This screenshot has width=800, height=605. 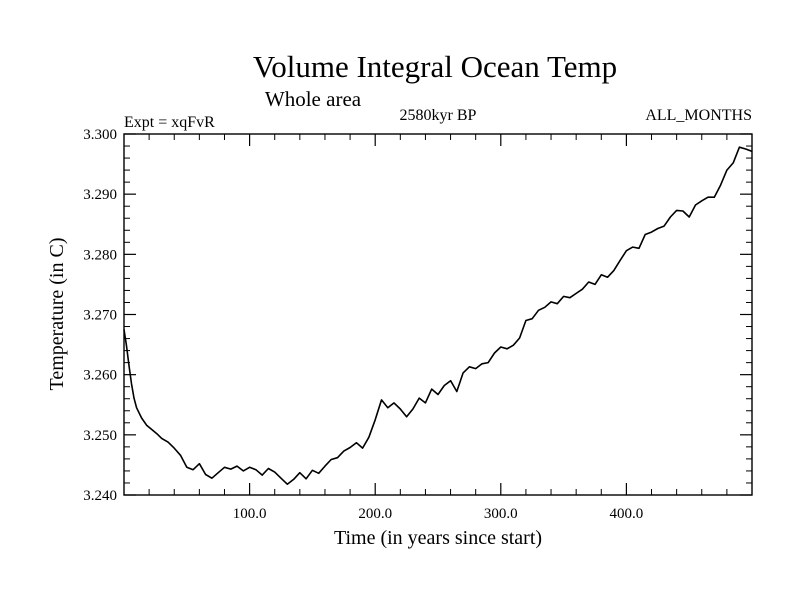 I want to click on y-tick-label: 3.250, so click(x=100, y=436).